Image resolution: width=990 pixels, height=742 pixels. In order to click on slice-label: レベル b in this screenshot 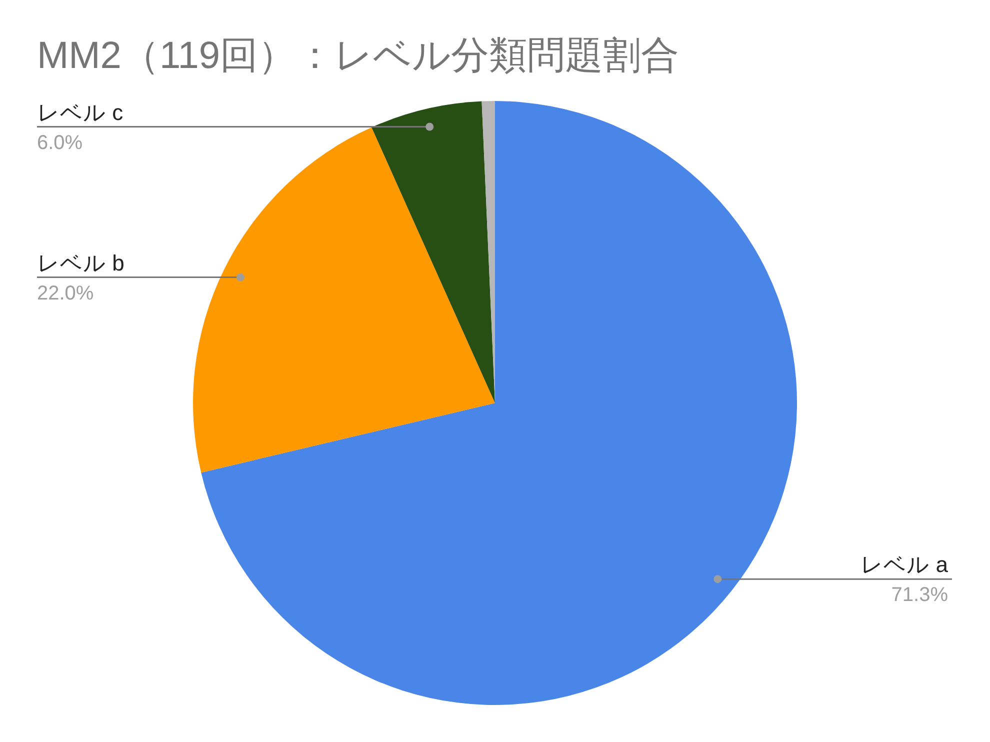, I will do `click(80, 263)`.